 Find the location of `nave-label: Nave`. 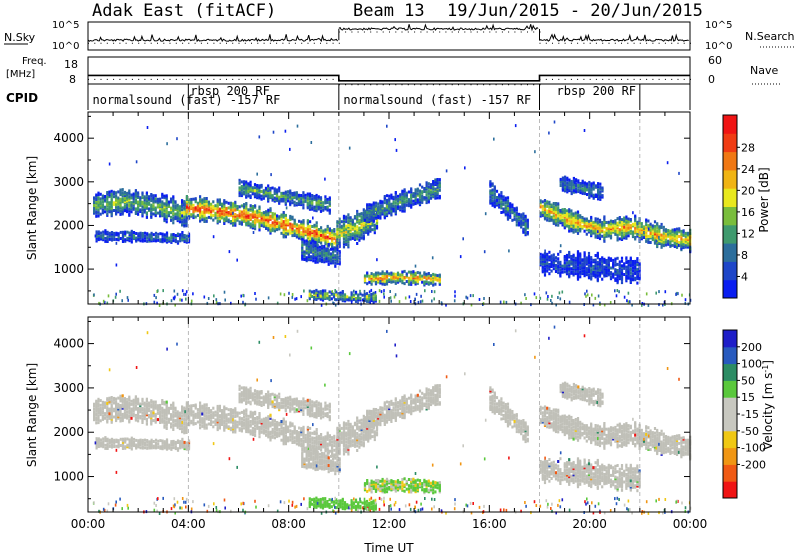

nave-label: Nave is located at coordinates (764, 70).